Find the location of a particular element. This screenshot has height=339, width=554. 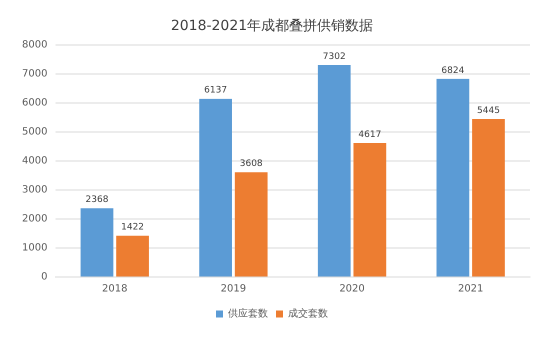

y-tick-label: 2000 is located at coordinates (35, 219).